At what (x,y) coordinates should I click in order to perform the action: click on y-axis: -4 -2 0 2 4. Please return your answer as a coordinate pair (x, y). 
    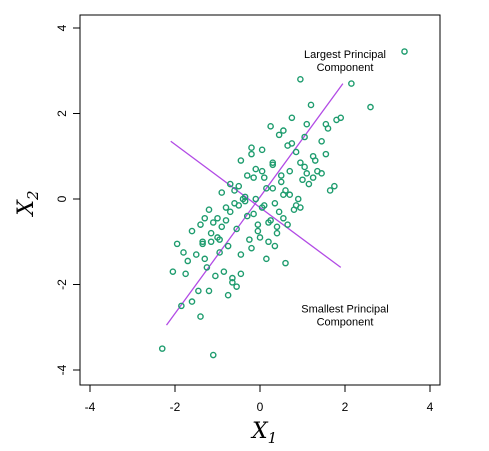
    Looking at the image, I should click on (68, 199).